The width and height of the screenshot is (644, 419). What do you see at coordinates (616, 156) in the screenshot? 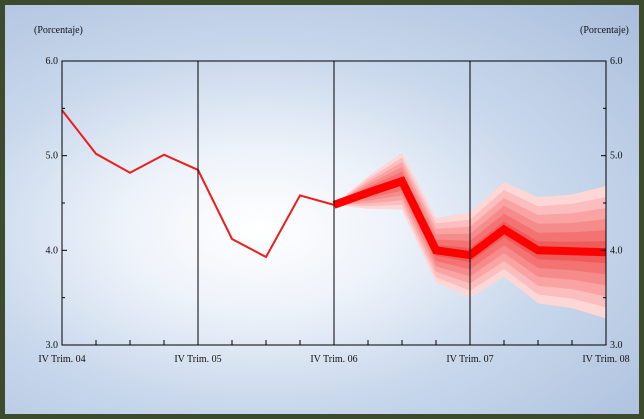
I see `y-tick-label-right: 5.0` at bounding box center [616, 156].